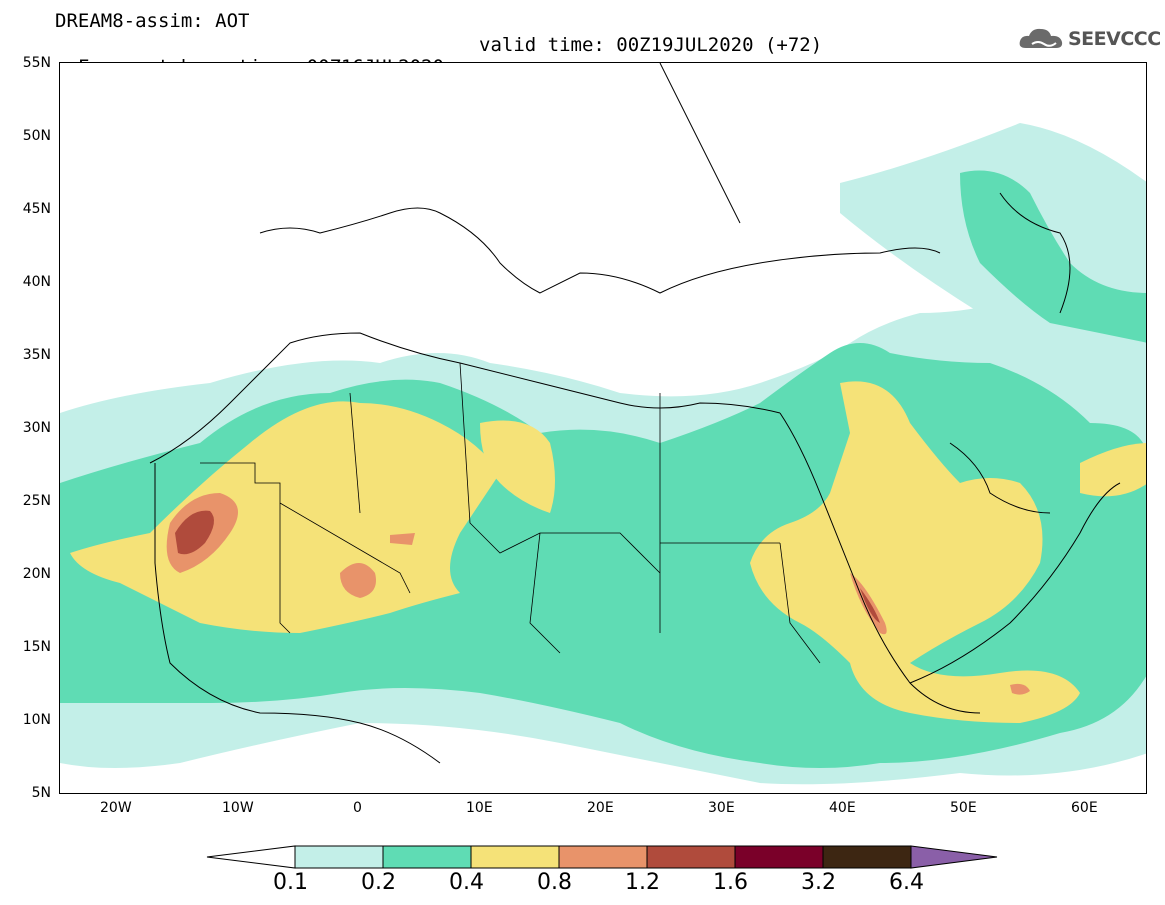 This screenshot has width=1165, height=905. Describe the element at coordinates (251, 857) in the screenshot. I see `colorbar-low-arrow` at that location.